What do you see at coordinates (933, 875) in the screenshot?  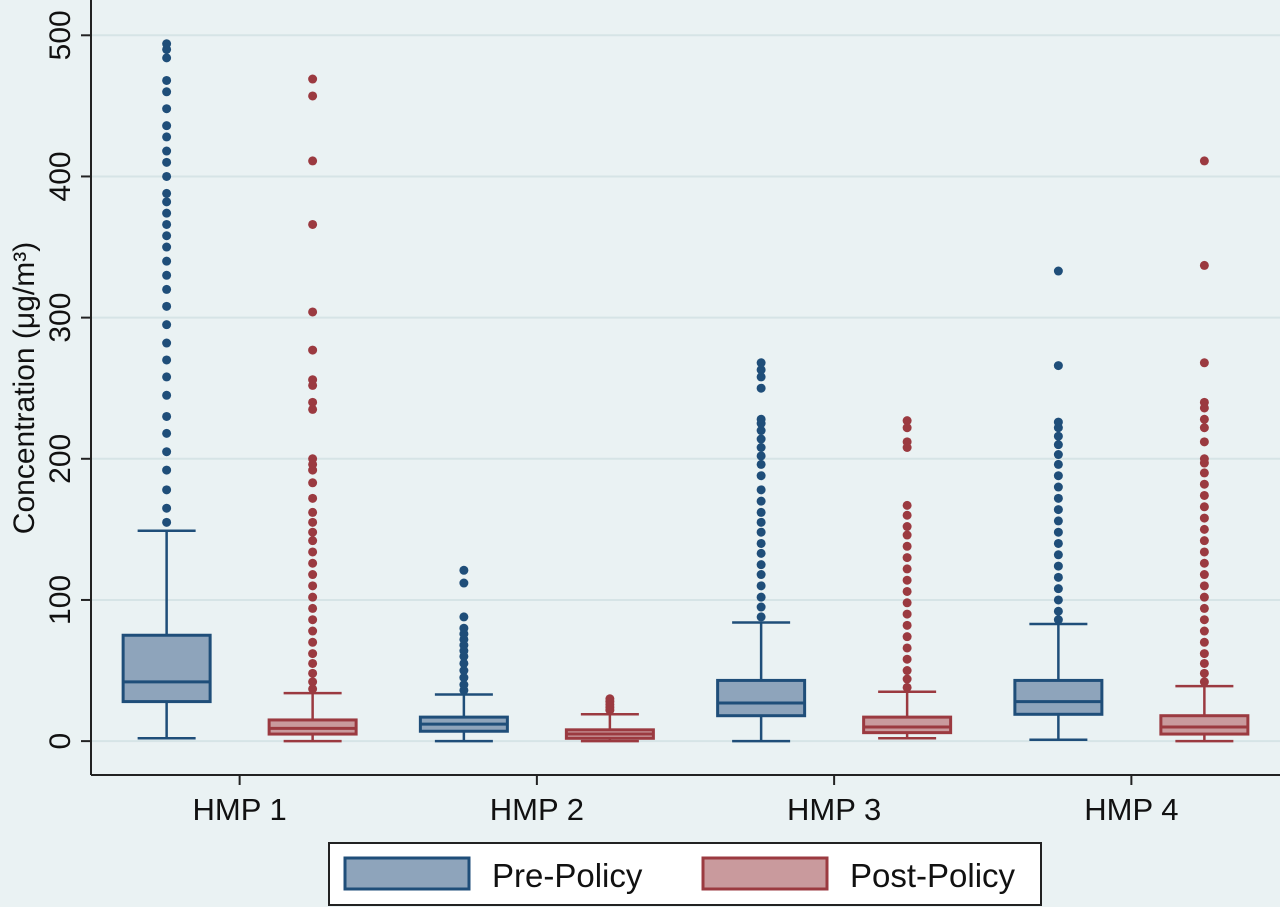 I see `legend-label-post-policy: Post-Policy` at bounding box center [933, 875].